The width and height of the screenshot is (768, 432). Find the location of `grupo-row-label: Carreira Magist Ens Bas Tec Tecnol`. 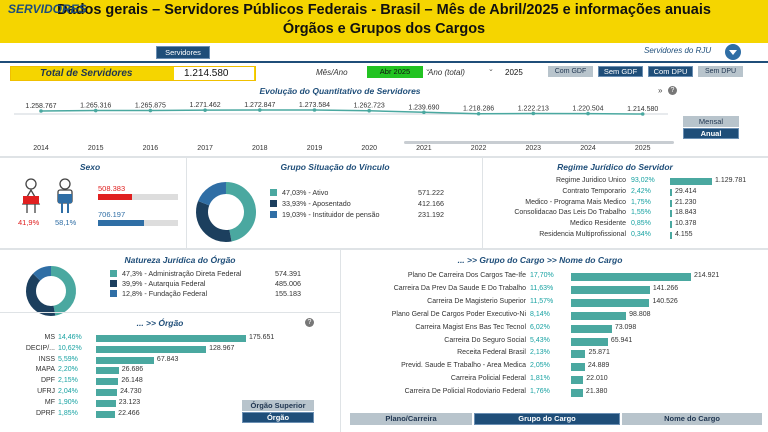

grupo-row-label: Carreira Magist Ens Bas Tec Tecnol is located at coordinates (470, 327).